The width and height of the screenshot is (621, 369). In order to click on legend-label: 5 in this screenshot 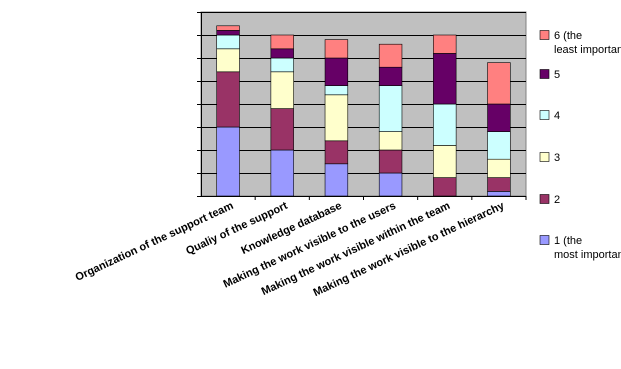, I will do `click(557, 75)`.